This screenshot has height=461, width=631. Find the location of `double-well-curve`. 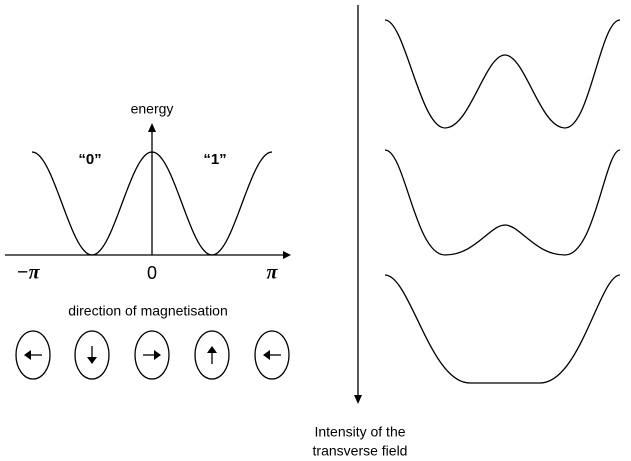

double-well-curve is located at coordinates (152, 203).